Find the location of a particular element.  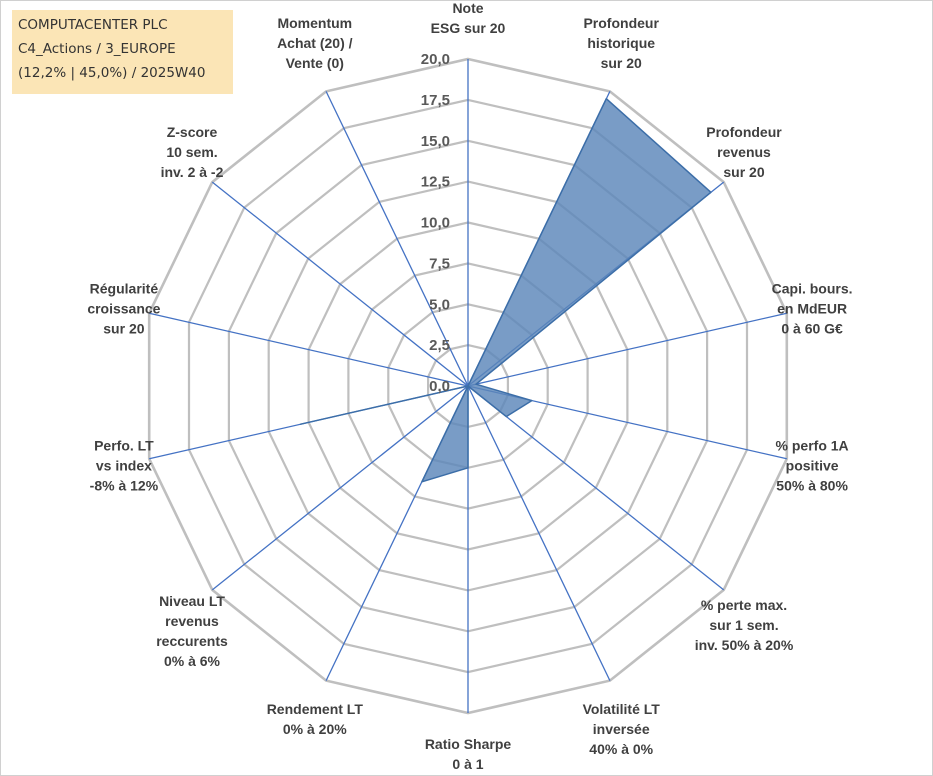

axis-label-line: Achat (20) / is located at coordinates (315, 43).